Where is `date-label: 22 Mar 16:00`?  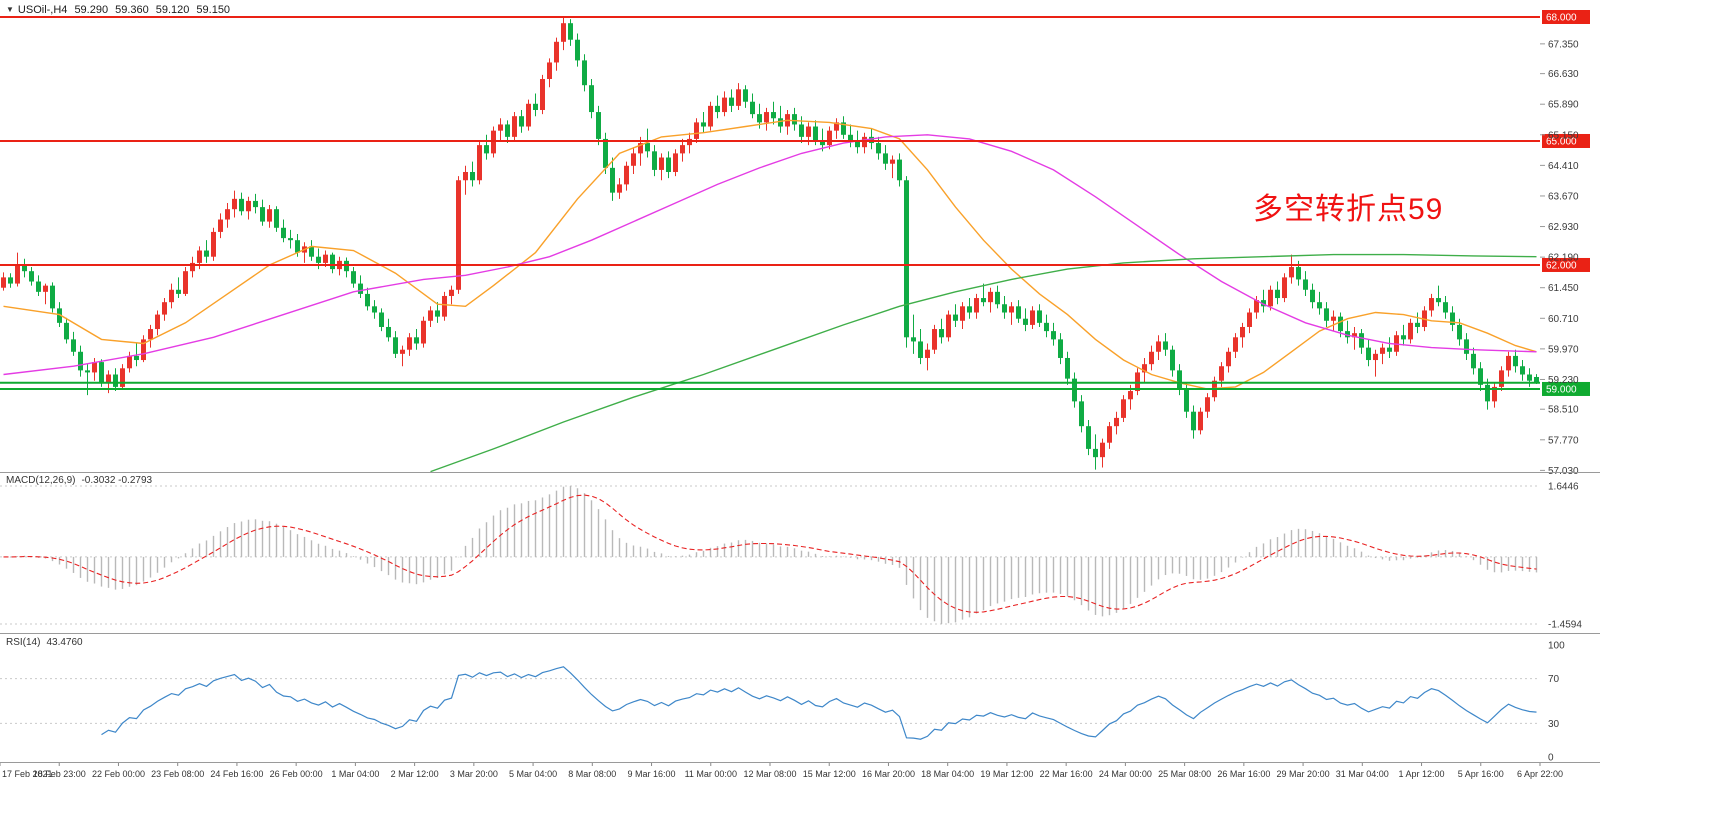
date-label: 22 Mar 16:00 is located at coordinates (1066, 774).